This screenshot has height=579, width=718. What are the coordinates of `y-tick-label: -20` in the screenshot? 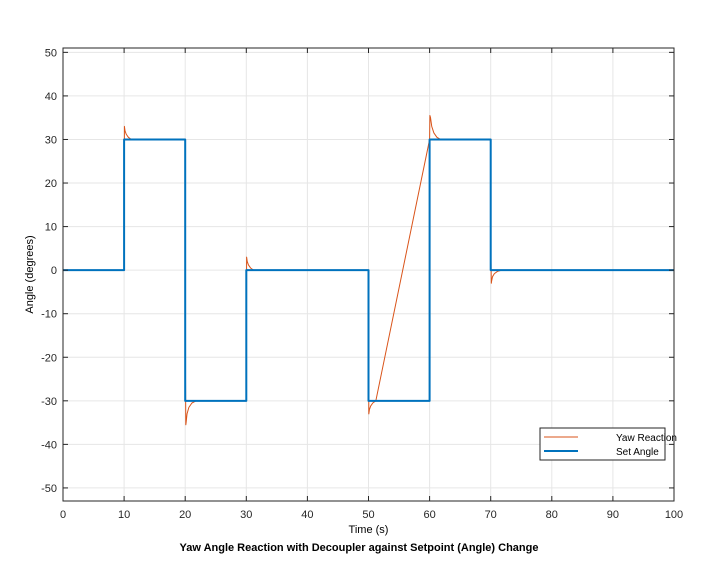 It's located at (49, 358).